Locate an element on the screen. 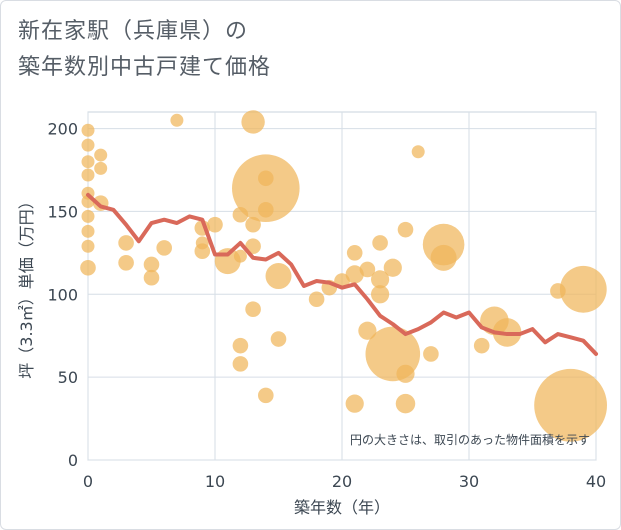 The image size is (621, 530). y-tick-label: 100 is located at coordinates (62, 294).